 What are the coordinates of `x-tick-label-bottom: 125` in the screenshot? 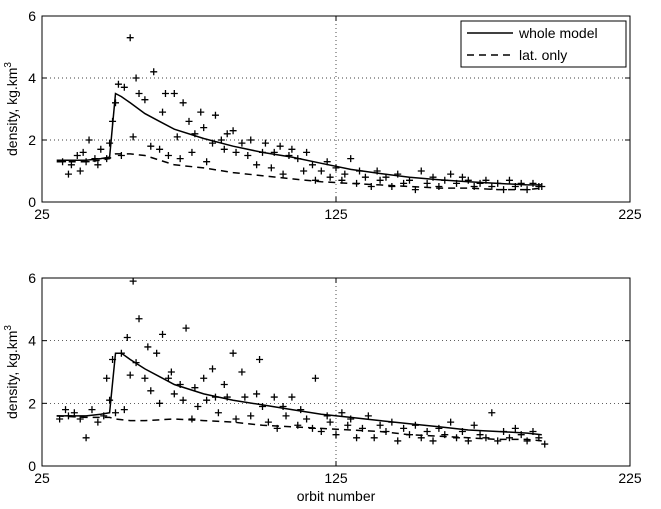 It's located at (336, 478).